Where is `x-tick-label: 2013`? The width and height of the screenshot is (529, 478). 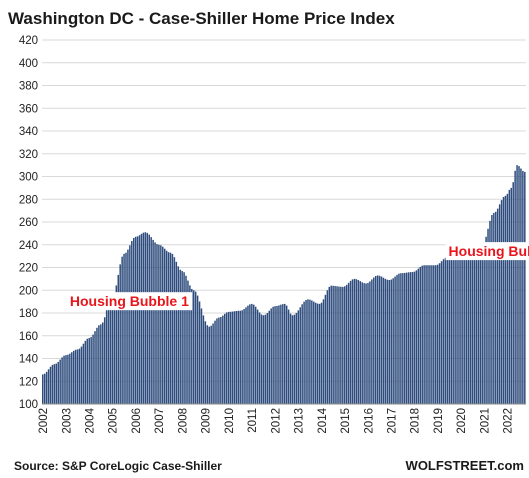 x-tick-label: 2013 is located at coordinates (300, 421).